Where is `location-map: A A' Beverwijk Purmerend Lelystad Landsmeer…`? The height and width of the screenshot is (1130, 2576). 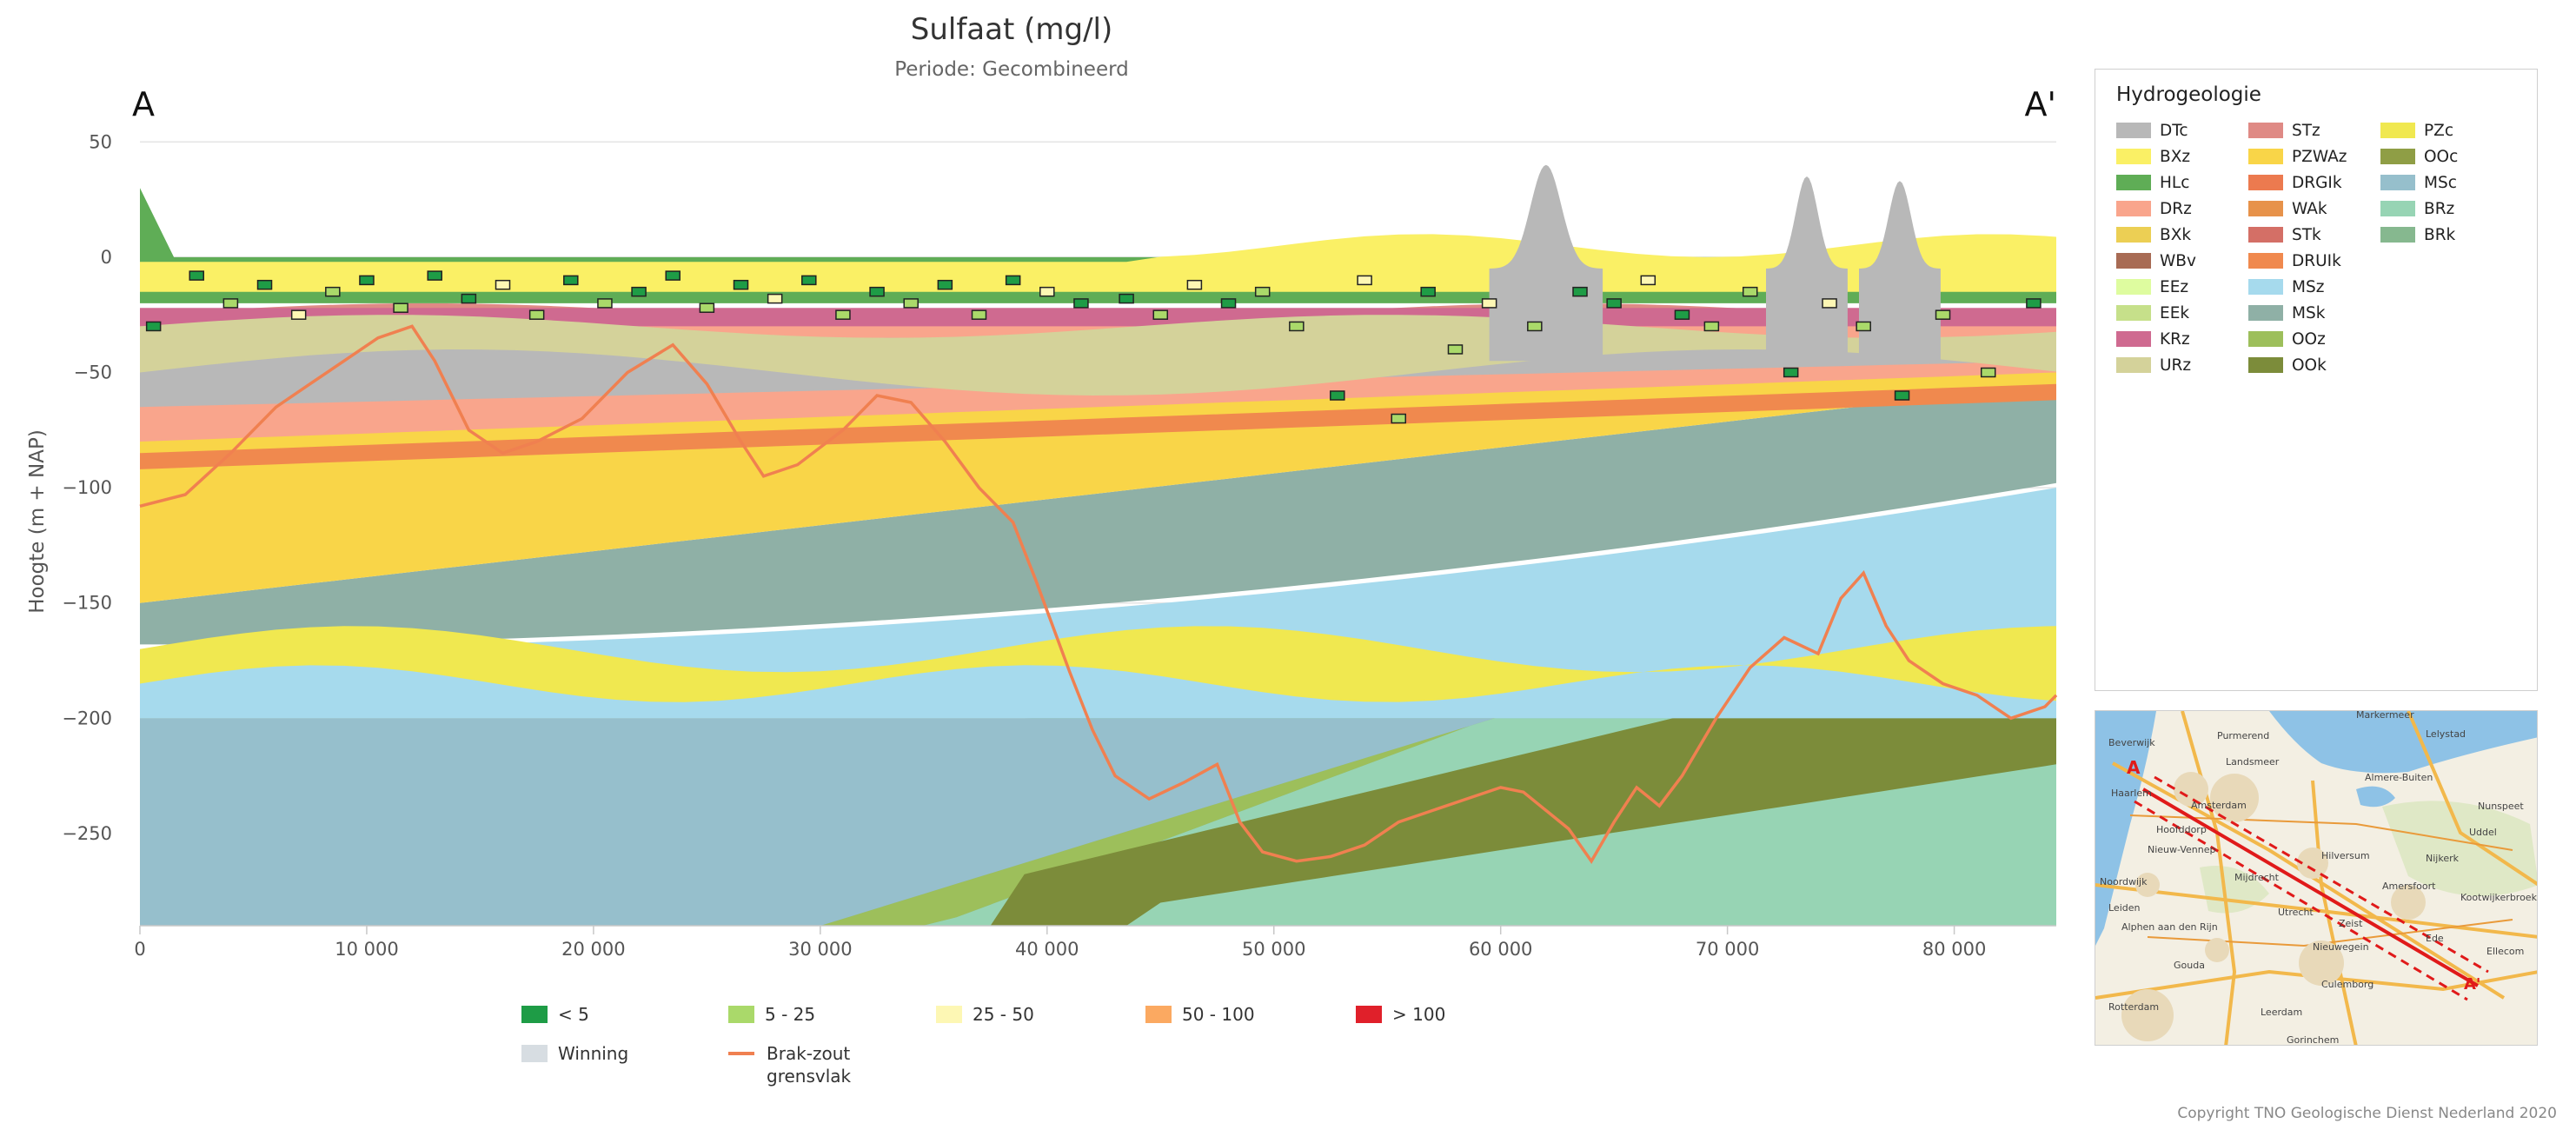
location-map: A A' Beverwijk Purmerend Lelystad Landsmeer… is located at coordinates (2316, 878).